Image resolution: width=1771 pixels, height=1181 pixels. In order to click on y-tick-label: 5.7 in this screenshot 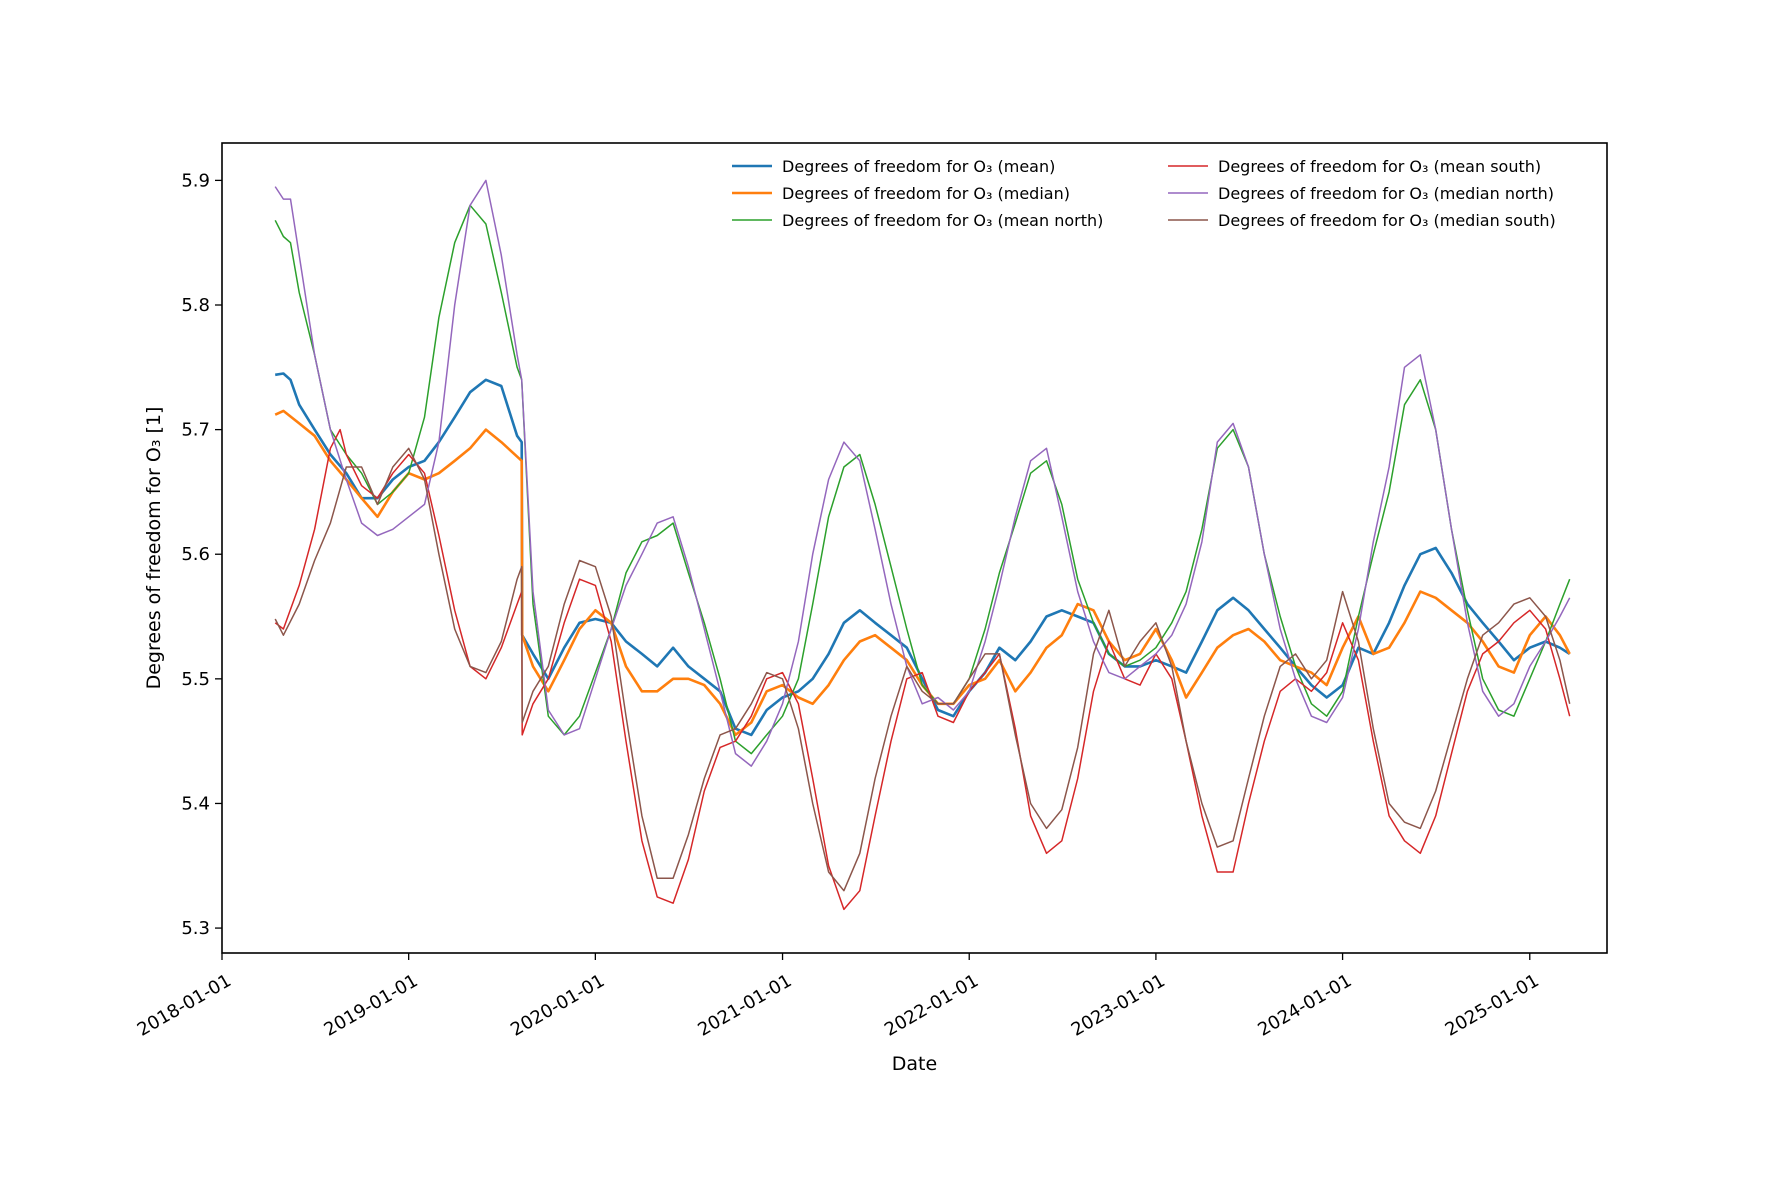, I will do `click(195, 430)`.